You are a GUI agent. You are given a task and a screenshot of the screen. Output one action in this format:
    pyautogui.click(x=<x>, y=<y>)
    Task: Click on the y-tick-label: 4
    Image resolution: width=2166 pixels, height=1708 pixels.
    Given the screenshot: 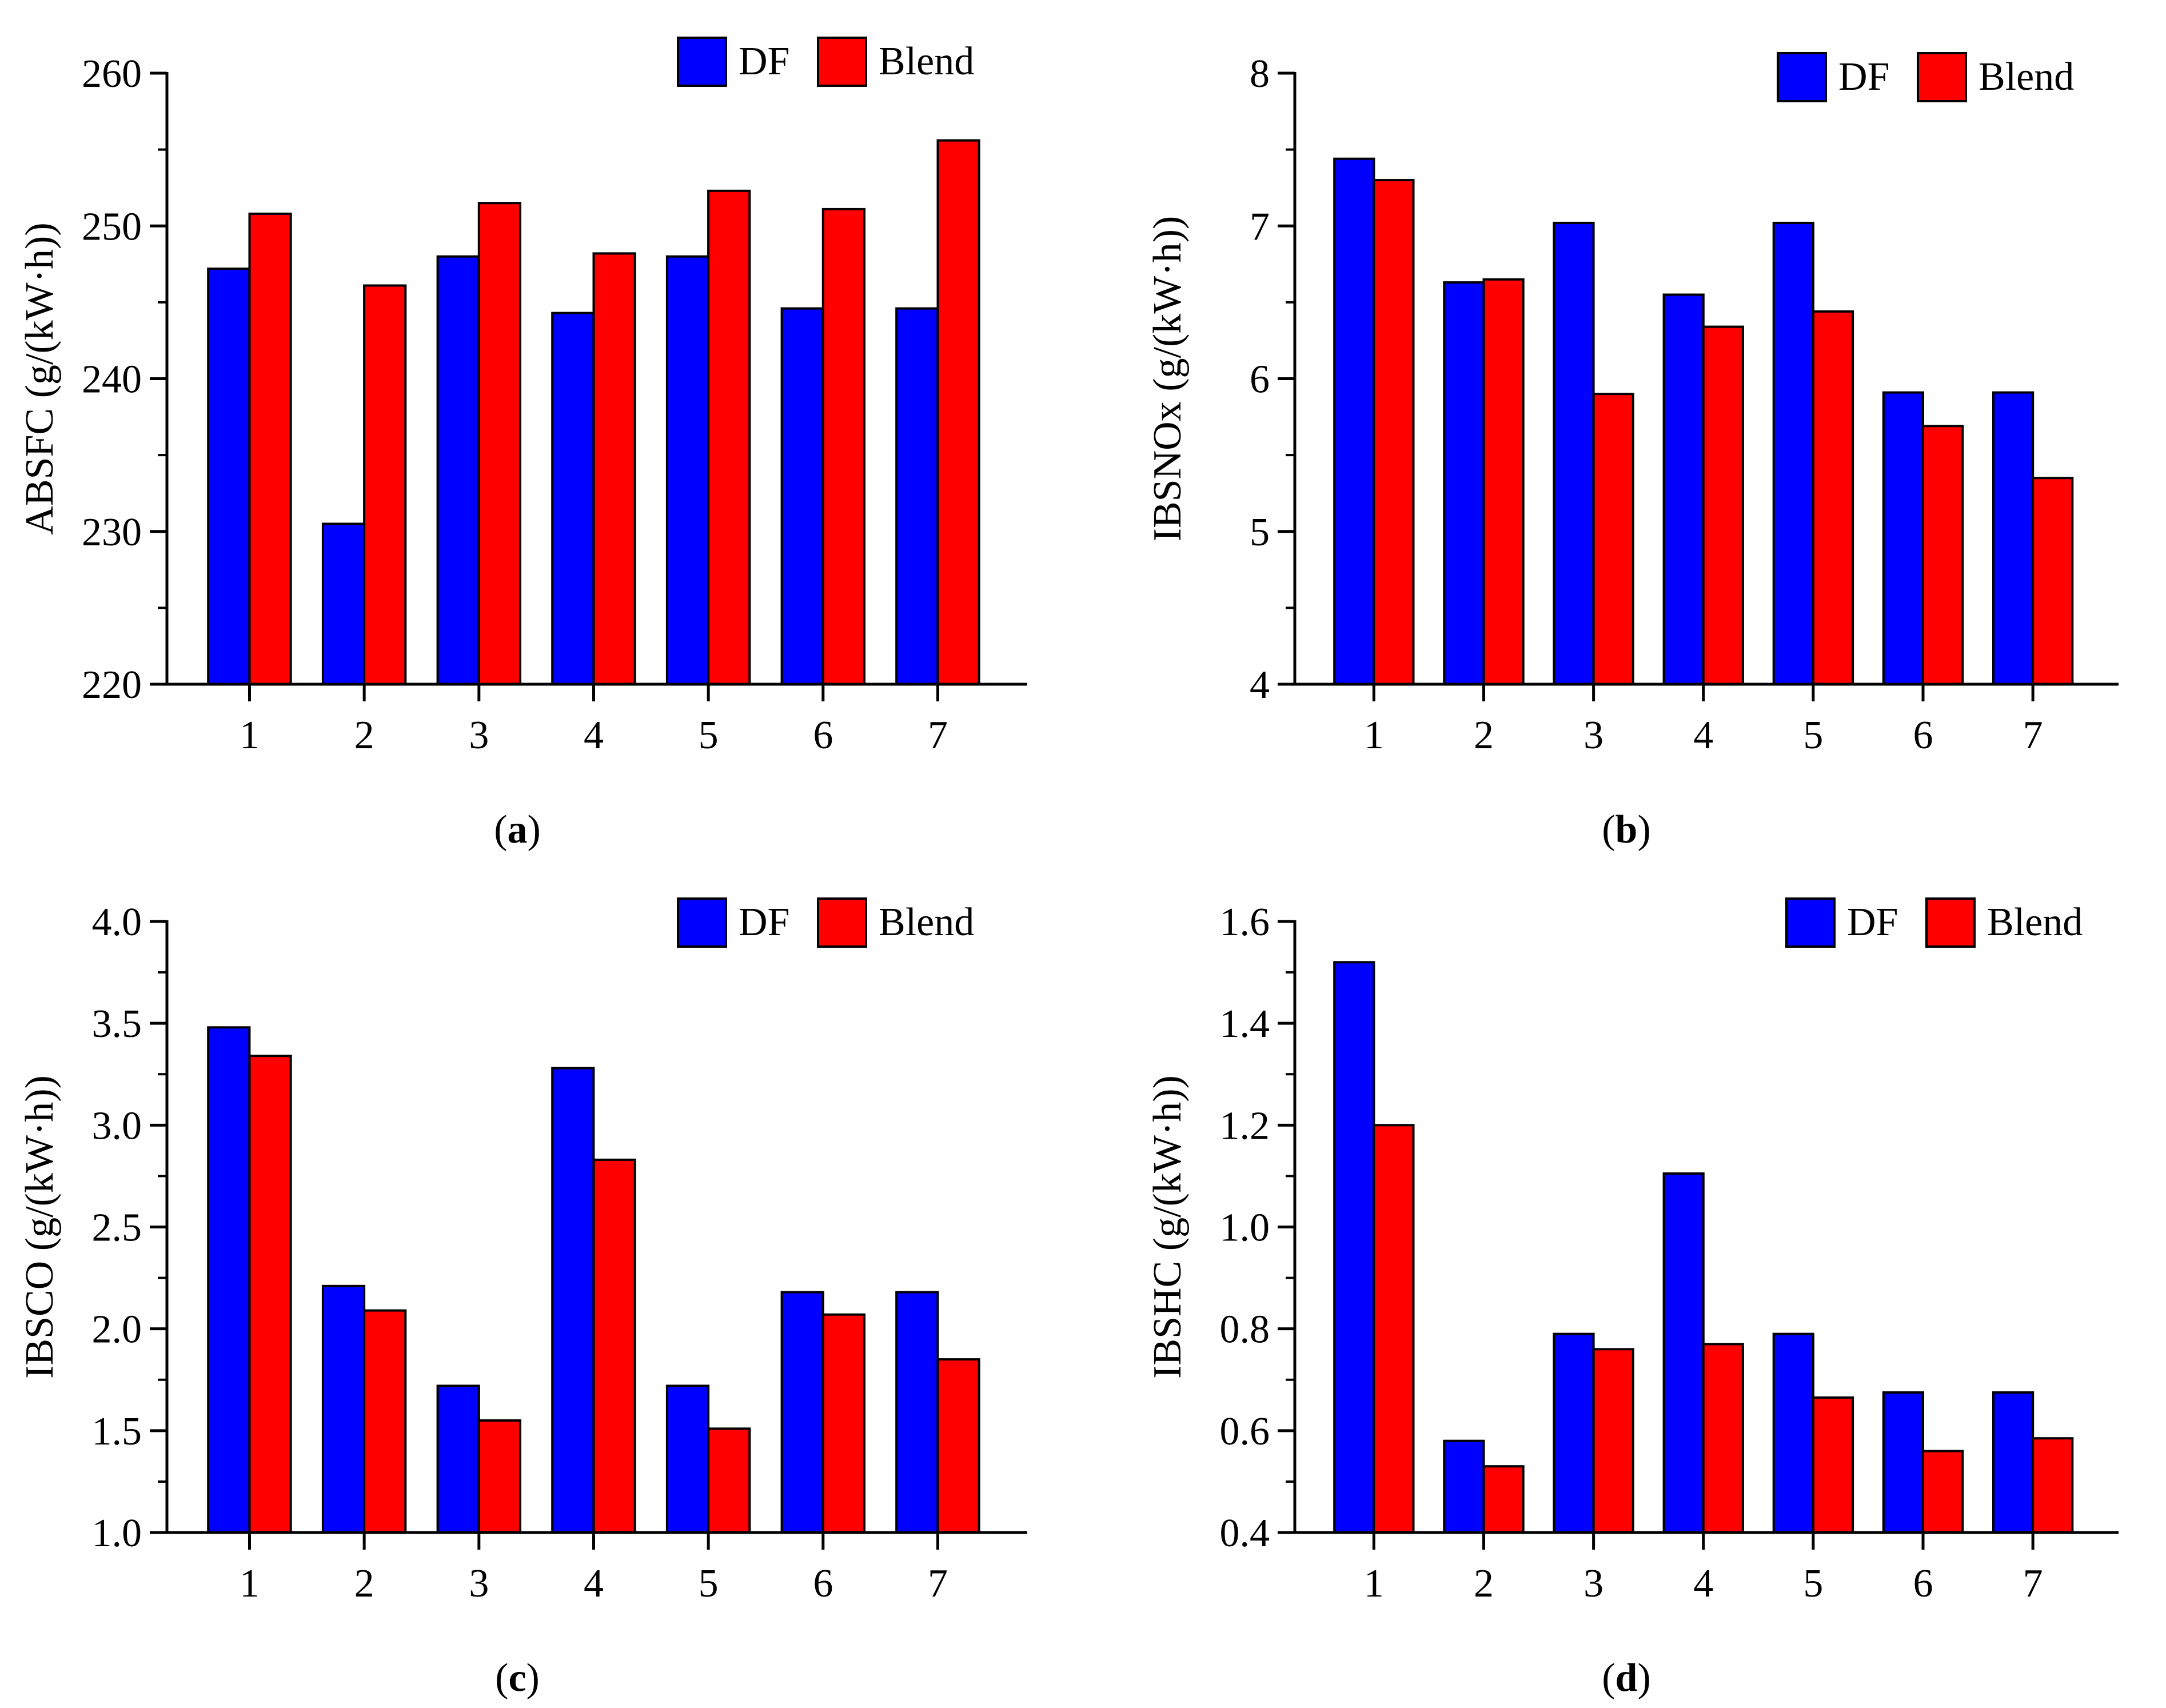 What is the action you would take?
    pyautogui.click(x=1260, y=685)
    